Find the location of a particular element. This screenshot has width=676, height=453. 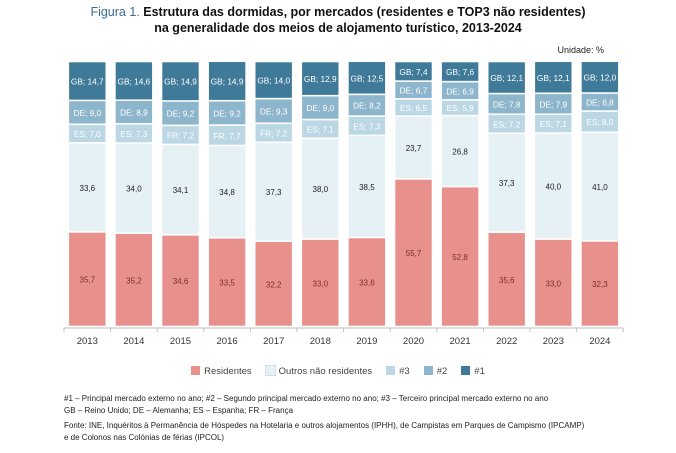

data-label: 38,5 is located at coordinates (367, 187).